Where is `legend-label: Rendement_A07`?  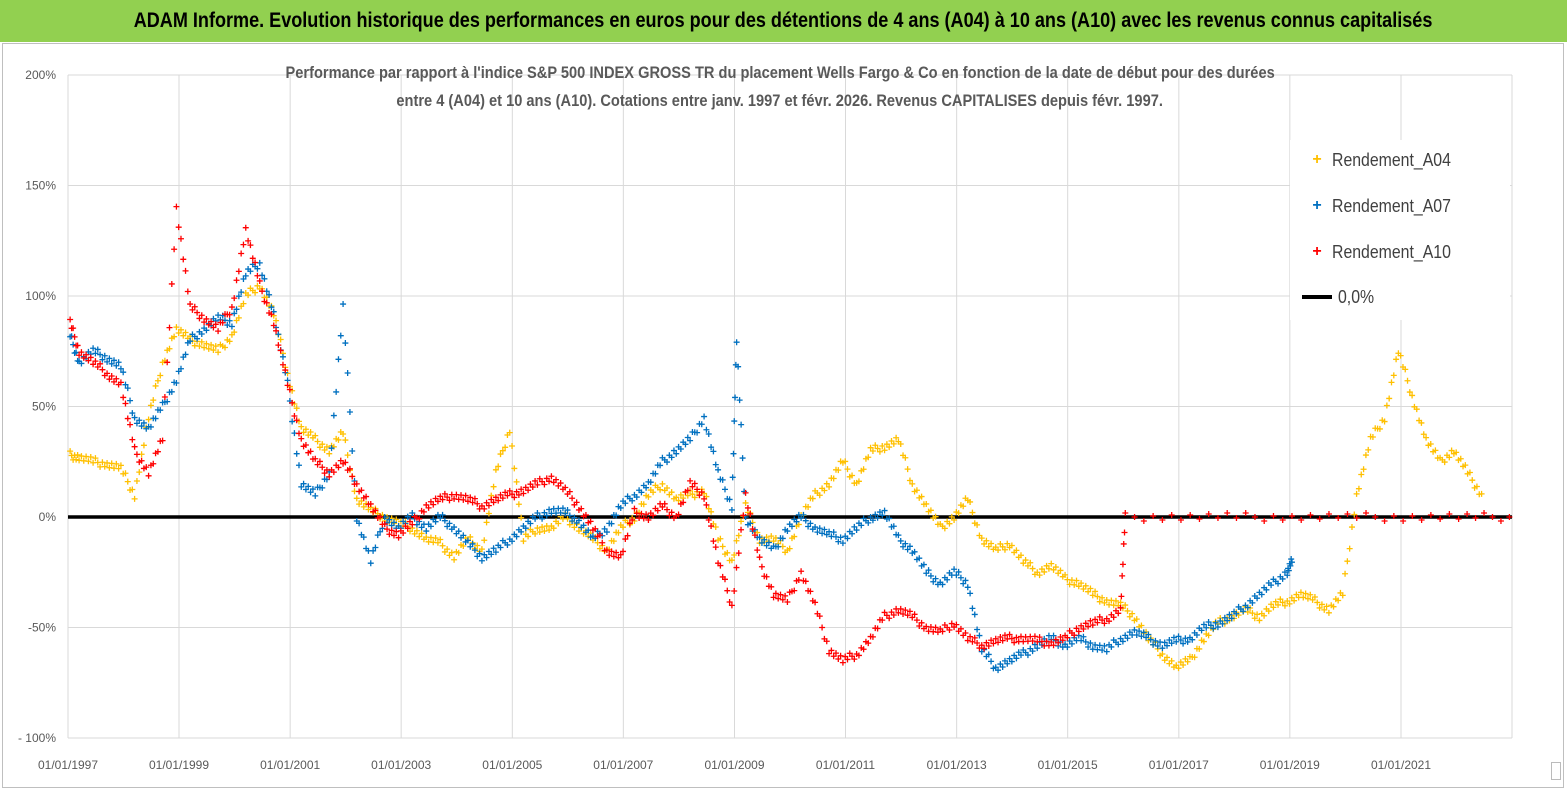
legend-label: Rendement_A07 is located at coordinates (1391, 205).